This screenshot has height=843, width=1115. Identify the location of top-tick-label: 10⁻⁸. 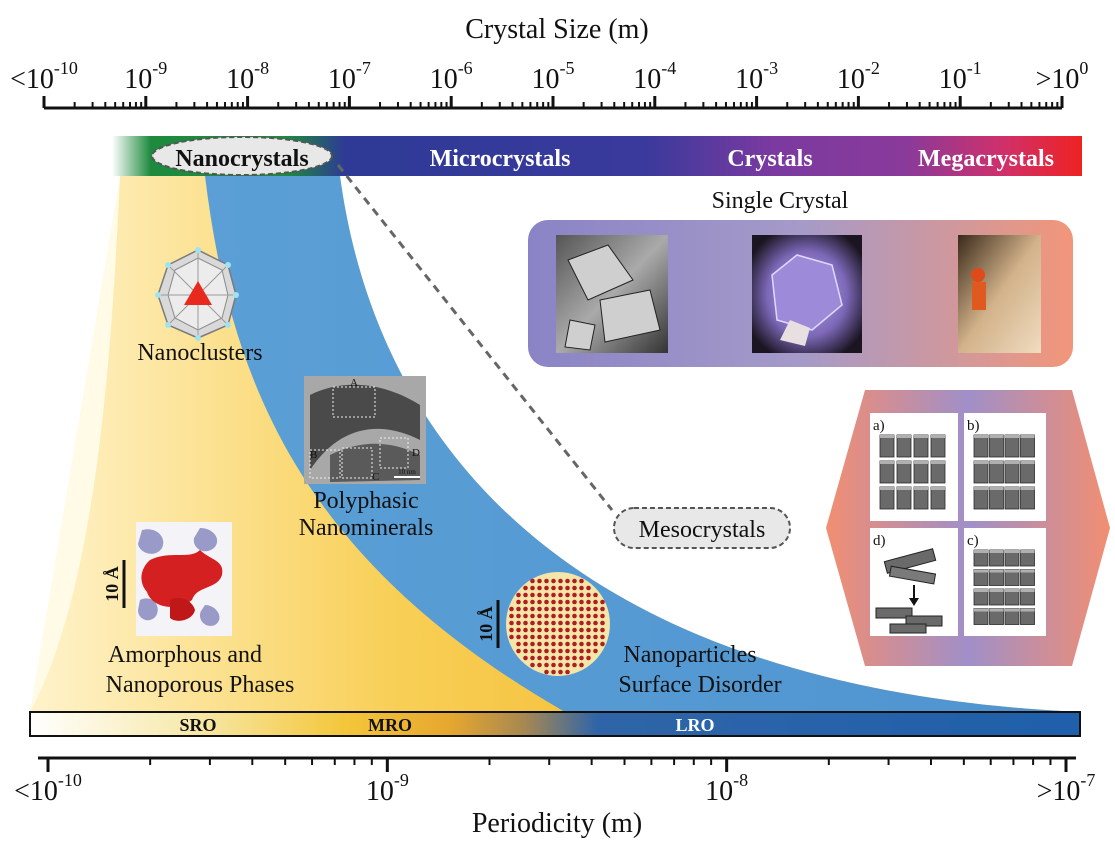
(247, 76).